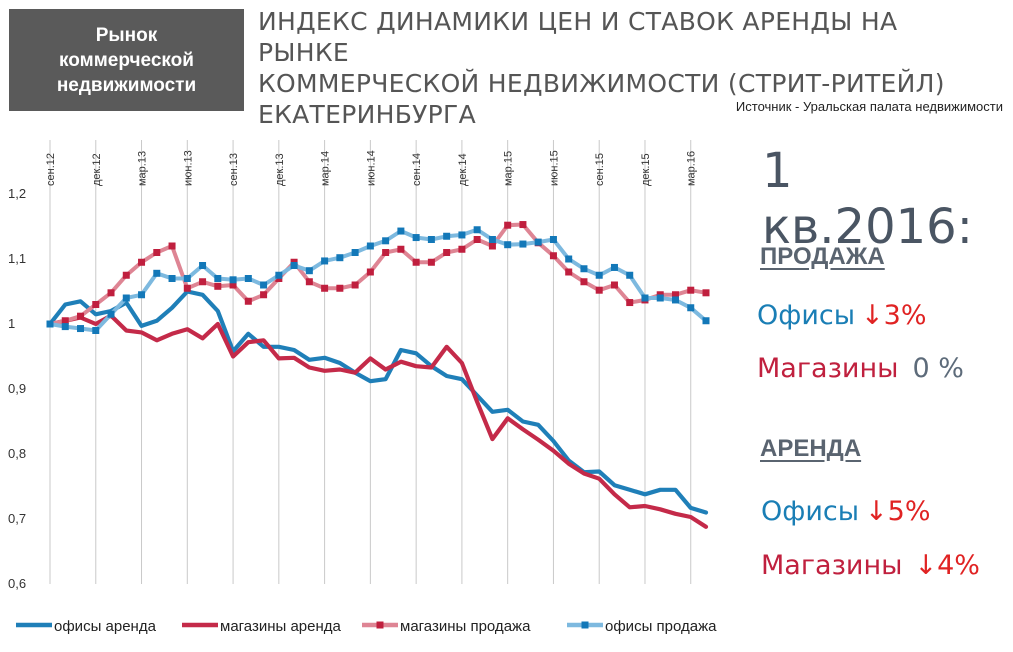 The image size is (1013, 652). I want to click on sale-section-title: ПРОДАЖА, so click(822, 256).